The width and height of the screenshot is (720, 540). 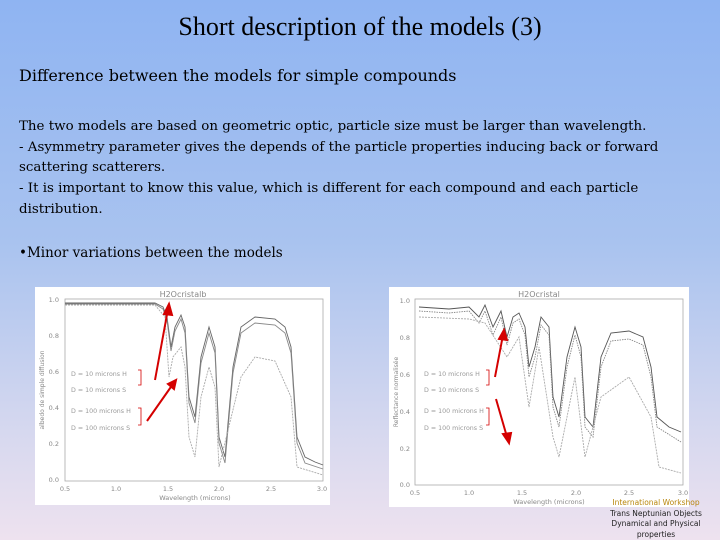 What do you see at coordinates (183, 294) in the screenshot?
I see `plot-title: H2Ocristalb` at bounding box center [183, 294].